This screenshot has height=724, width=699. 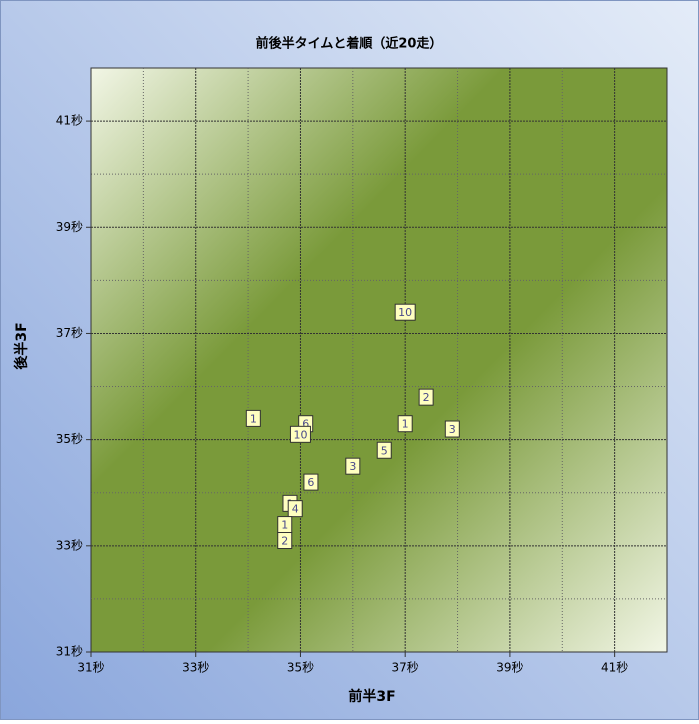 What do you see at coordinates (90, 668) in the screenshot?
I see `x-tick-label: 31秒` at bounding box center [90, 668].